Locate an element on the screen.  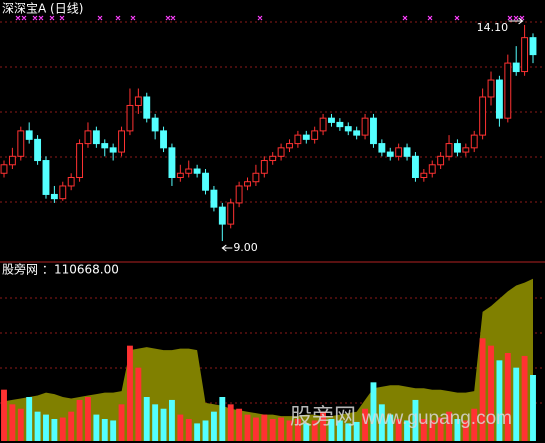
chart-title: 深深宝A (日线) is located at coordinates (42, 9).